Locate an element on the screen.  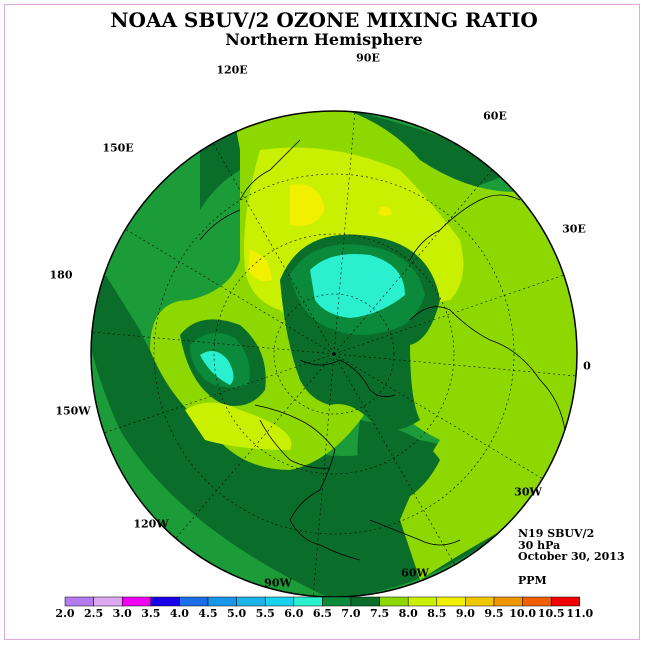
map-title: NOAA SBUV/2 OZONE MIXING RATIO is located at coordinates (324, 20).